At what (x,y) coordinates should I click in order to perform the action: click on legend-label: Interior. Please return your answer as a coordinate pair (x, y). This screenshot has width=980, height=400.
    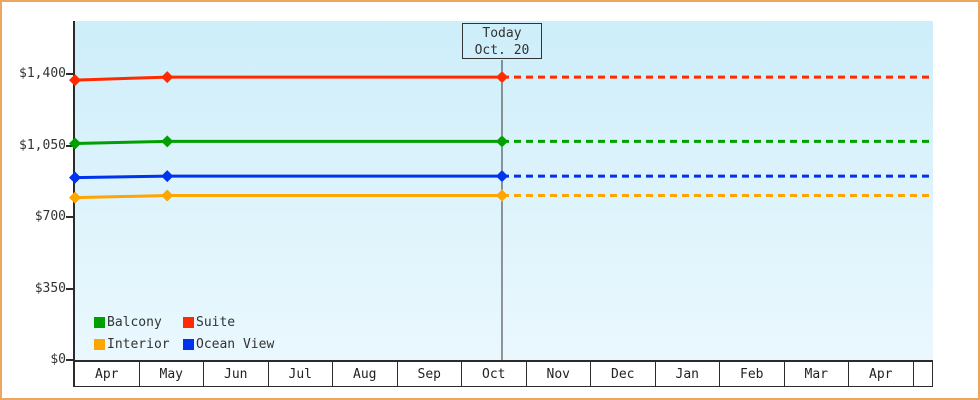
    Looking at the image, I should click on (138, 344).